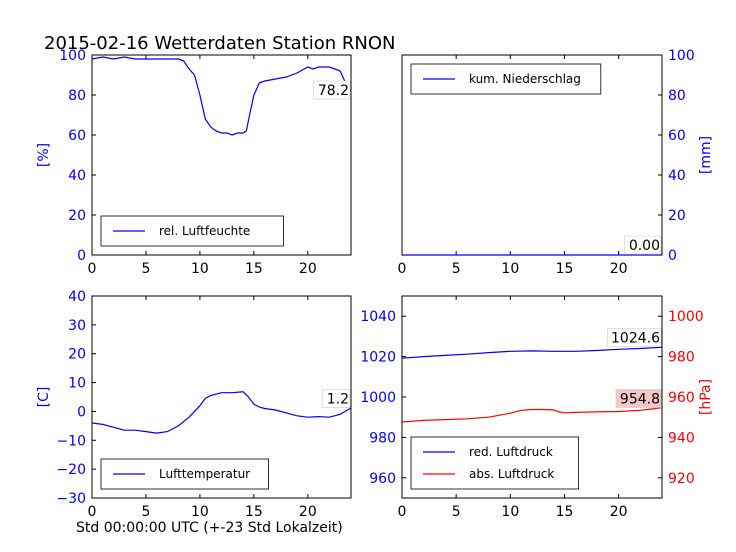  What do you see at coordinates (71, 441) in the screenshot?
I see `y-tick-label: −10` at bounding box center [71, 441].